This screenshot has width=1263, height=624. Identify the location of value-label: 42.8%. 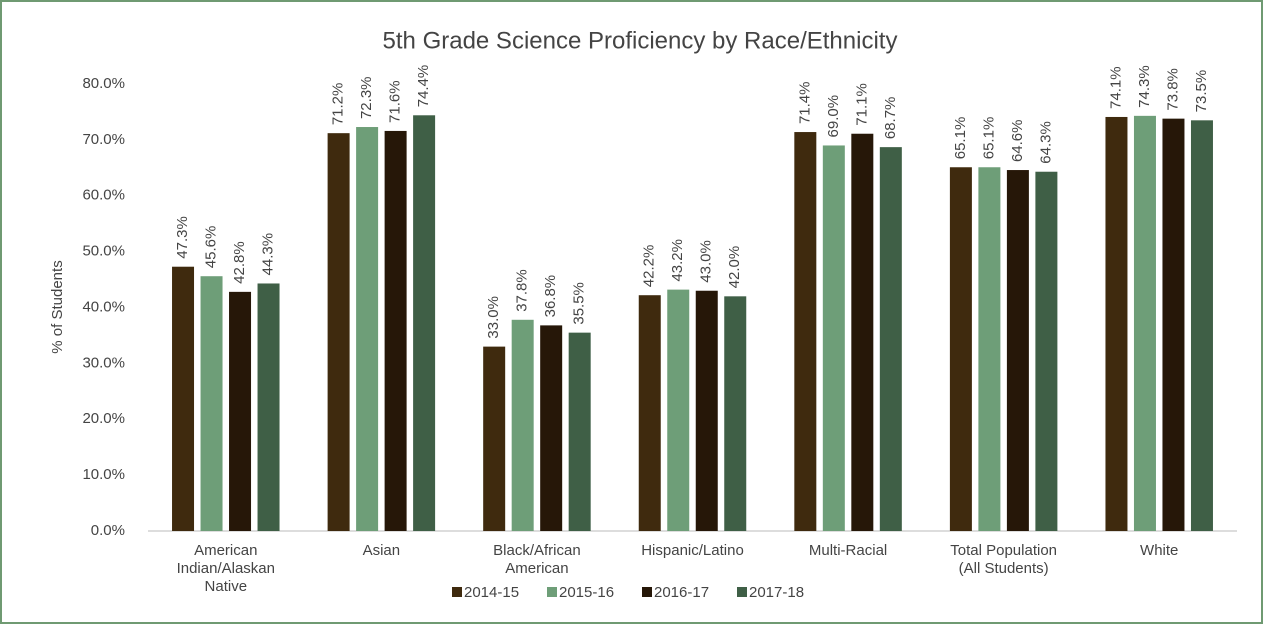
(239, 262).